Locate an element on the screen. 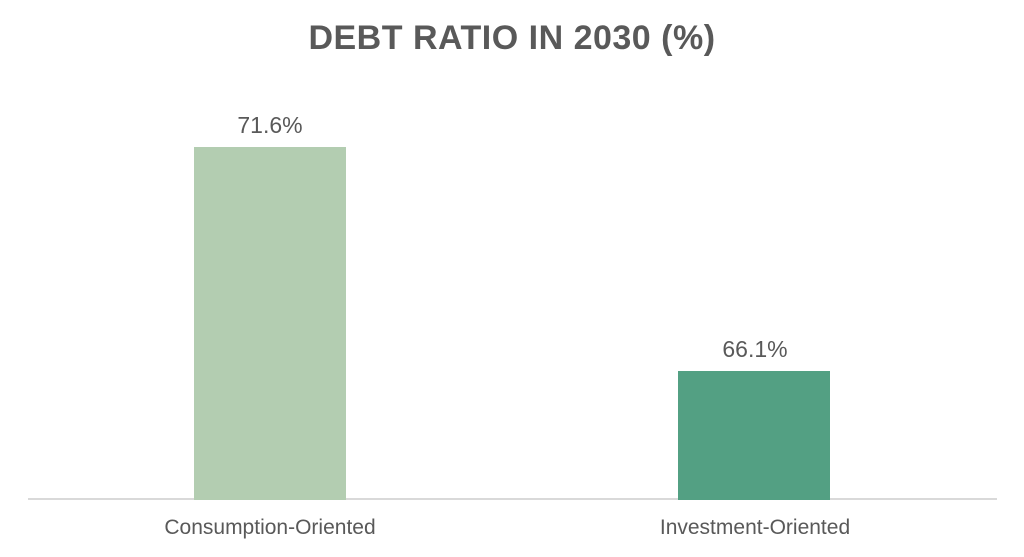 The image size is (1024, 557). bar-consumption-oriented is located at coordinates (270, 323).